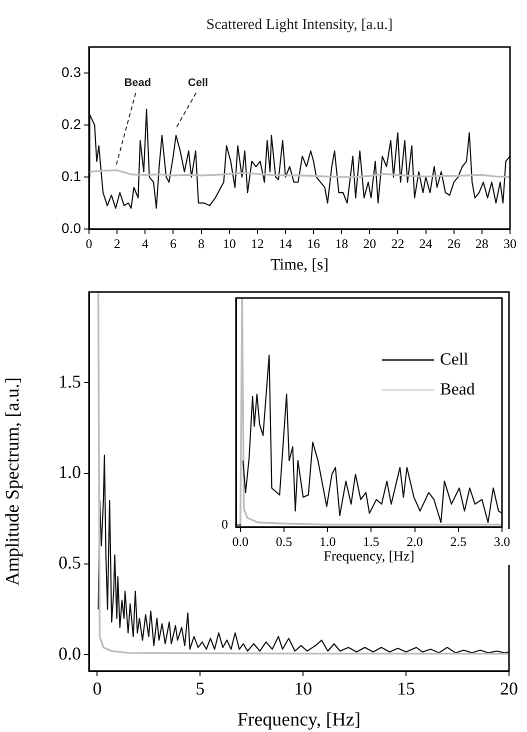 The width and height of the screenshot is (527, 732). What do you see at coordinates (454, 358) in the screenshot?
I see `legend-label: Cell` at bounding box center [454, 358].